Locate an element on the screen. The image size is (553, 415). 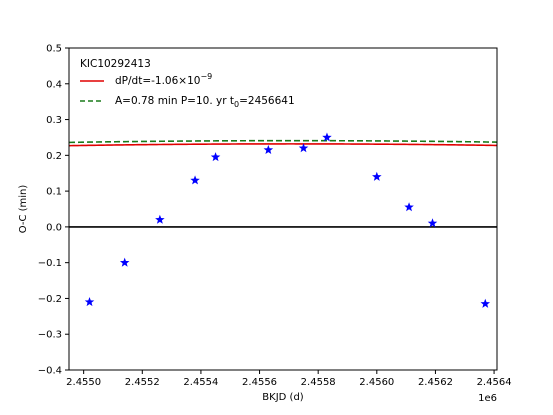
y-axis-label: O-C (min) is located at coordinates (23, 209).